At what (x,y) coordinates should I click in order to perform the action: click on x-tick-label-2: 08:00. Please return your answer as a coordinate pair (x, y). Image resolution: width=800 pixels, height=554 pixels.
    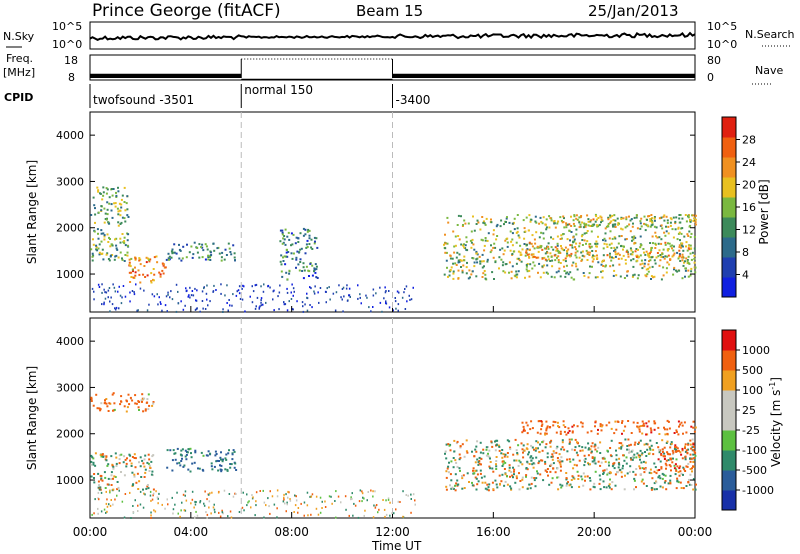
    Looking at the image, I should click on (291, 532).